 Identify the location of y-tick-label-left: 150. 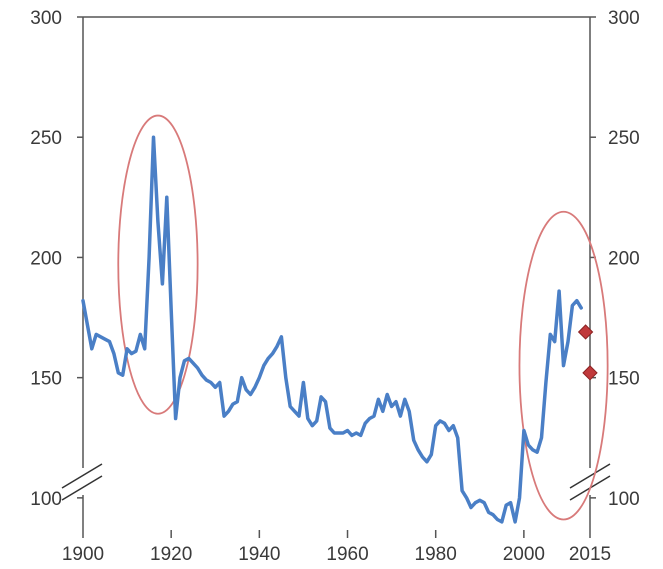
(46, 379).